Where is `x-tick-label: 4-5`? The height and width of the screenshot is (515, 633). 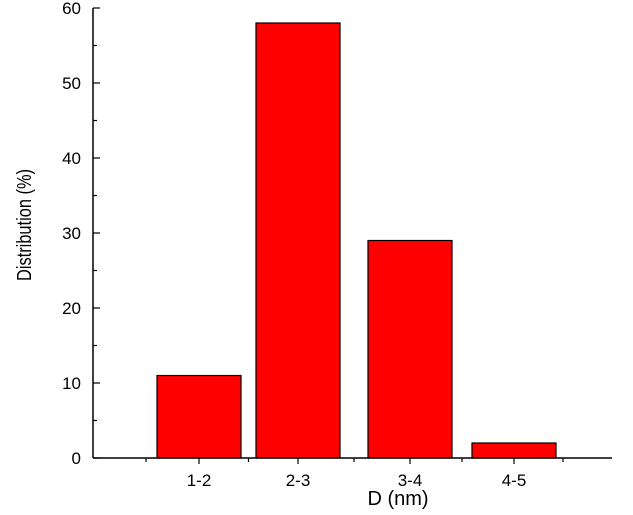 x-tick-label: 4-5 is located at coordinates (514, 480).